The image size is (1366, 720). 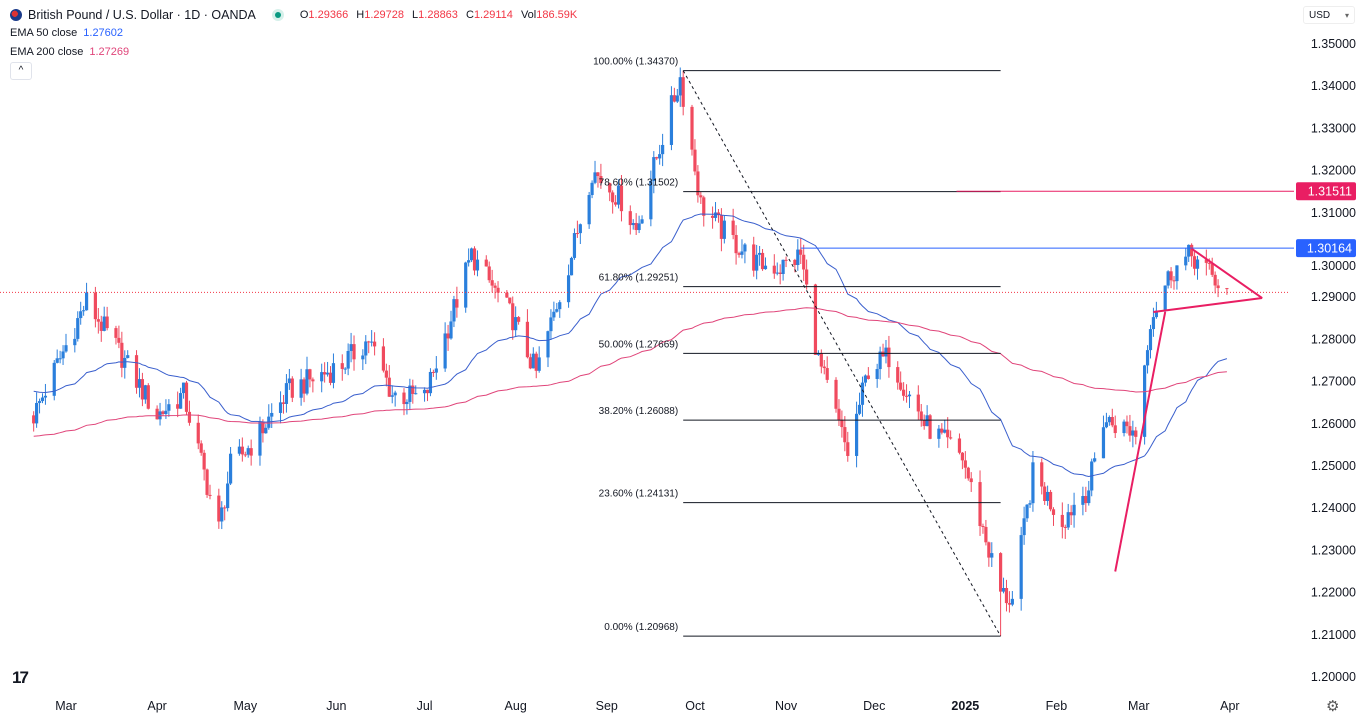 What do you see at coordinates (277, 15) in the screenshot?
I see `market-open-status-icon` at bounding box center [277, 15].